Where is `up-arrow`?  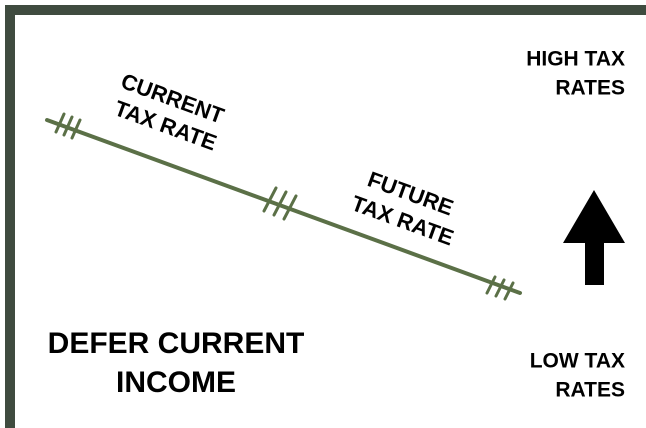
up-arrow is located at coordinates (594, 237).